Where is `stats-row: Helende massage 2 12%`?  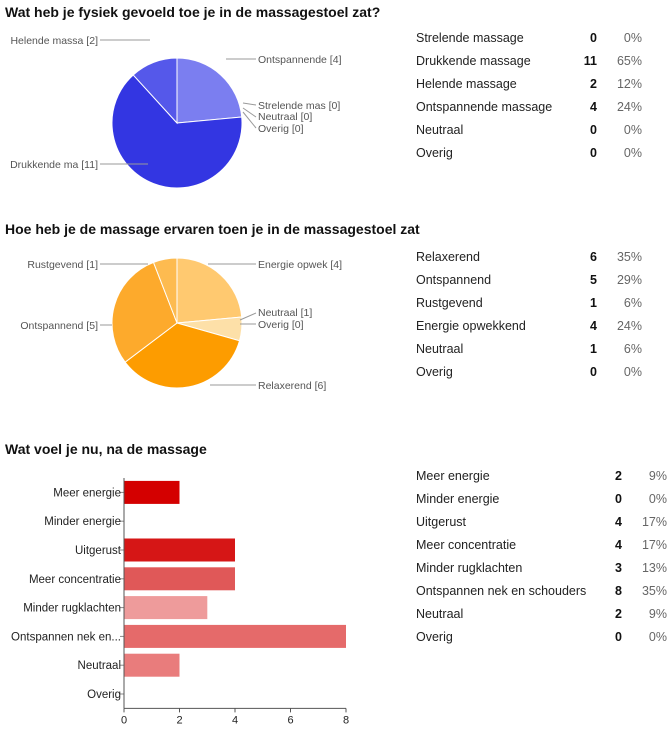
stats-row: Helende massage 2 12% is located at coordinates (529, 84).